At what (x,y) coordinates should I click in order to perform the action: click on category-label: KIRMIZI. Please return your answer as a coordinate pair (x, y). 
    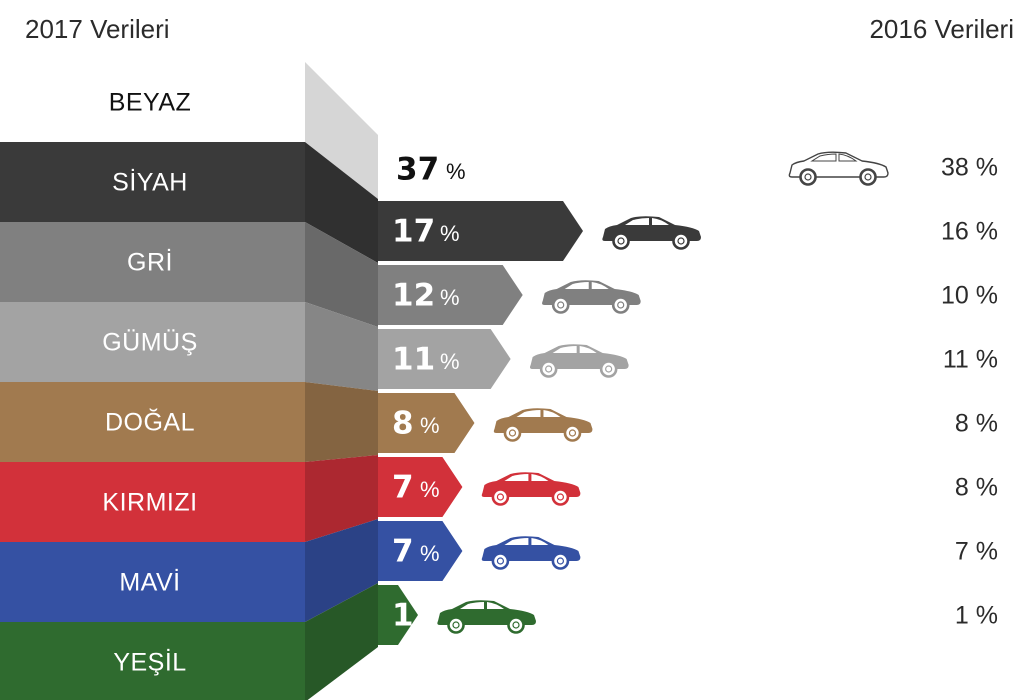
    Looking at the image, I should click on (149, 503).